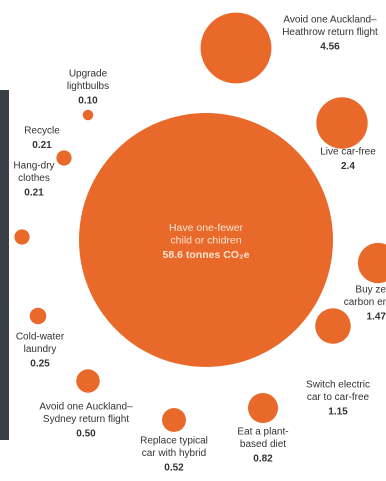  I want to click on value-label: 1.47, so click(376, 317).